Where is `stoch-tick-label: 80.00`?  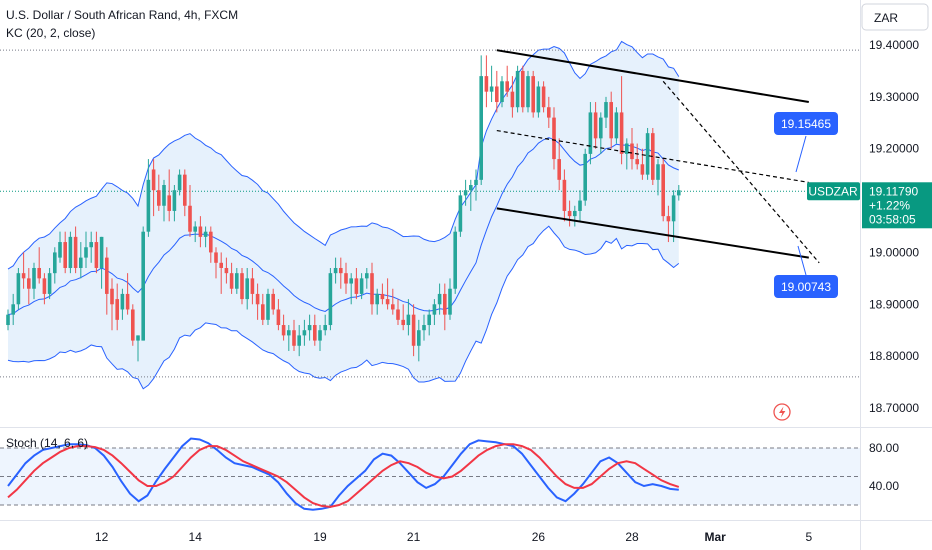
stoch-tick-label: 80.00 is located at coordinates (884, 448).